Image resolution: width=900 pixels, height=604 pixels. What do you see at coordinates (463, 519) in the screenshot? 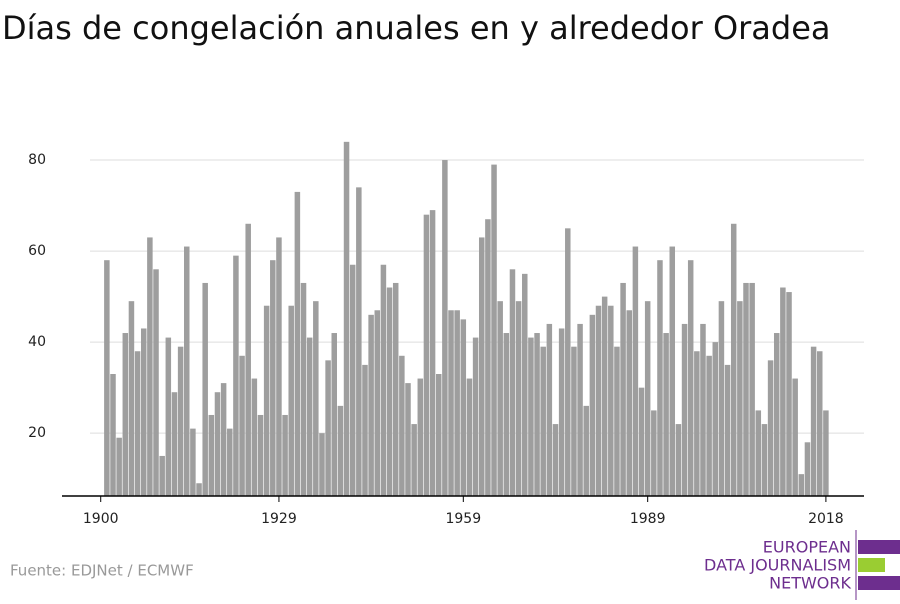
I see `x-tick-label: 1959` at bounding box center [463, 519].